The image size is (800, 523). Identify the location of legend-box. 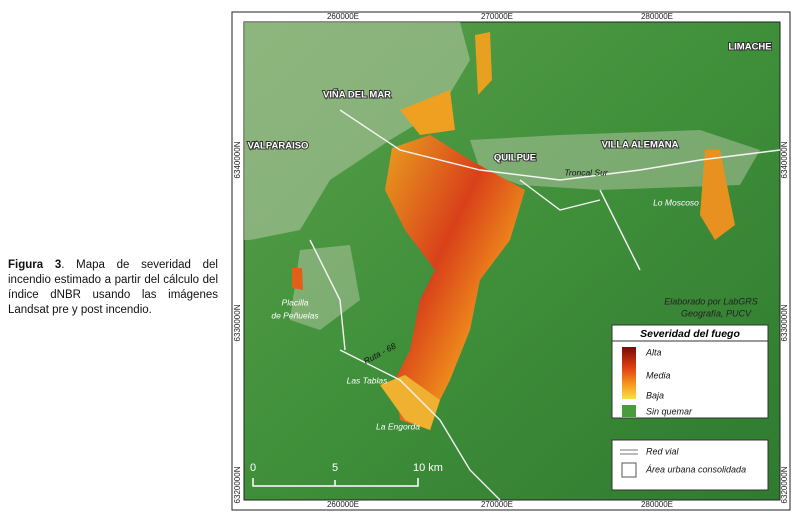
(690, 465).